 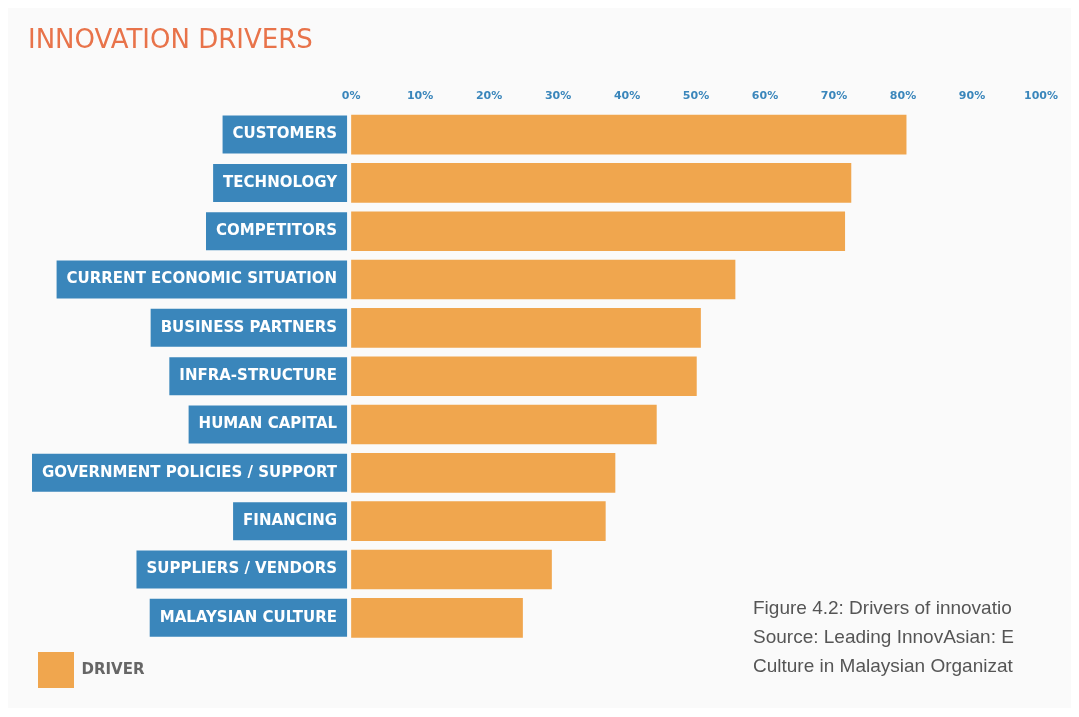 I want to click on x-tick-label: 100%, so click(x=1041, y=95).